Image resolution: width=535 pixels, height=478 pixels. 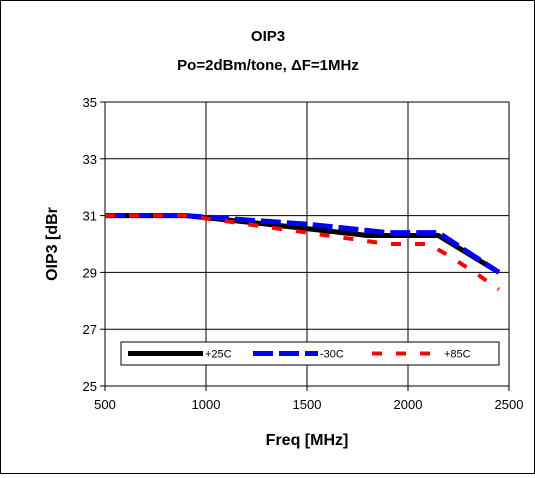 I want to click on legend: +25C -30C +85C, so click(x=310, y=353).